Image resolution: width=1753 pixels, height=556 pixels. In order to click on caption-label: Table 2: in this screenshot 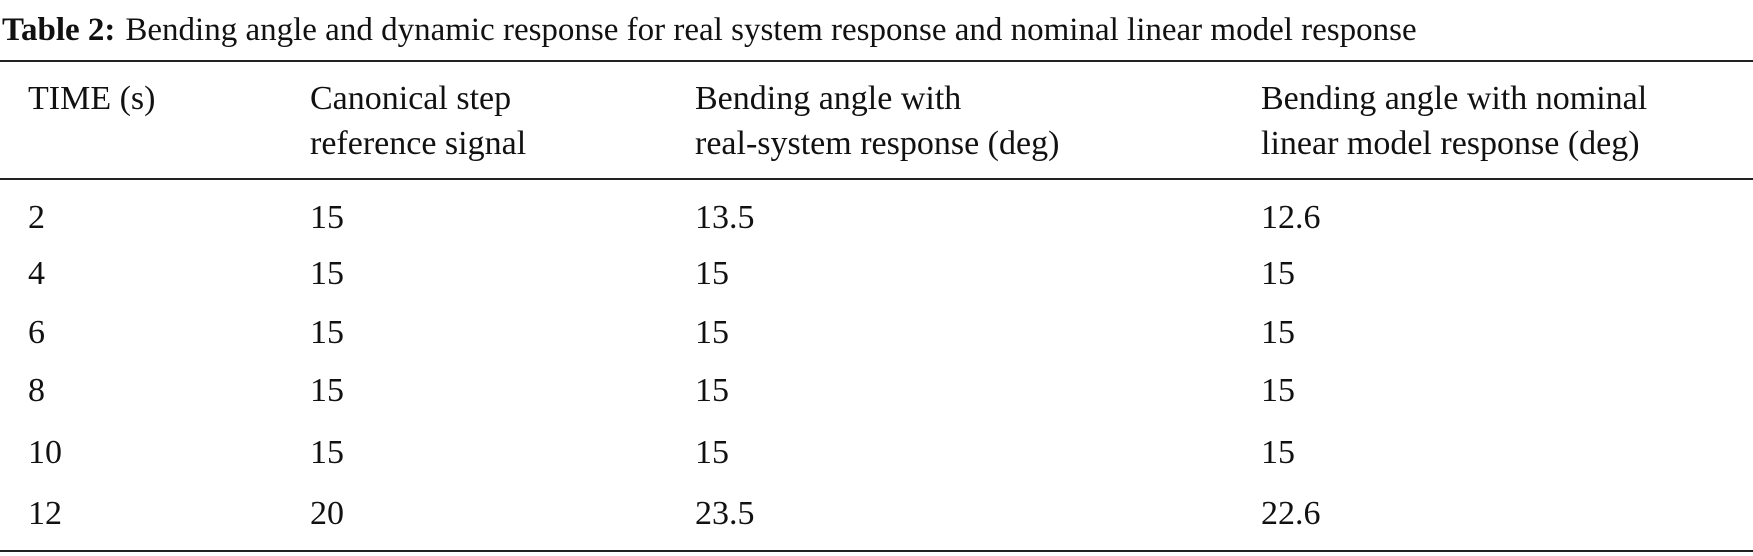, I will do `click(59, 30)`.